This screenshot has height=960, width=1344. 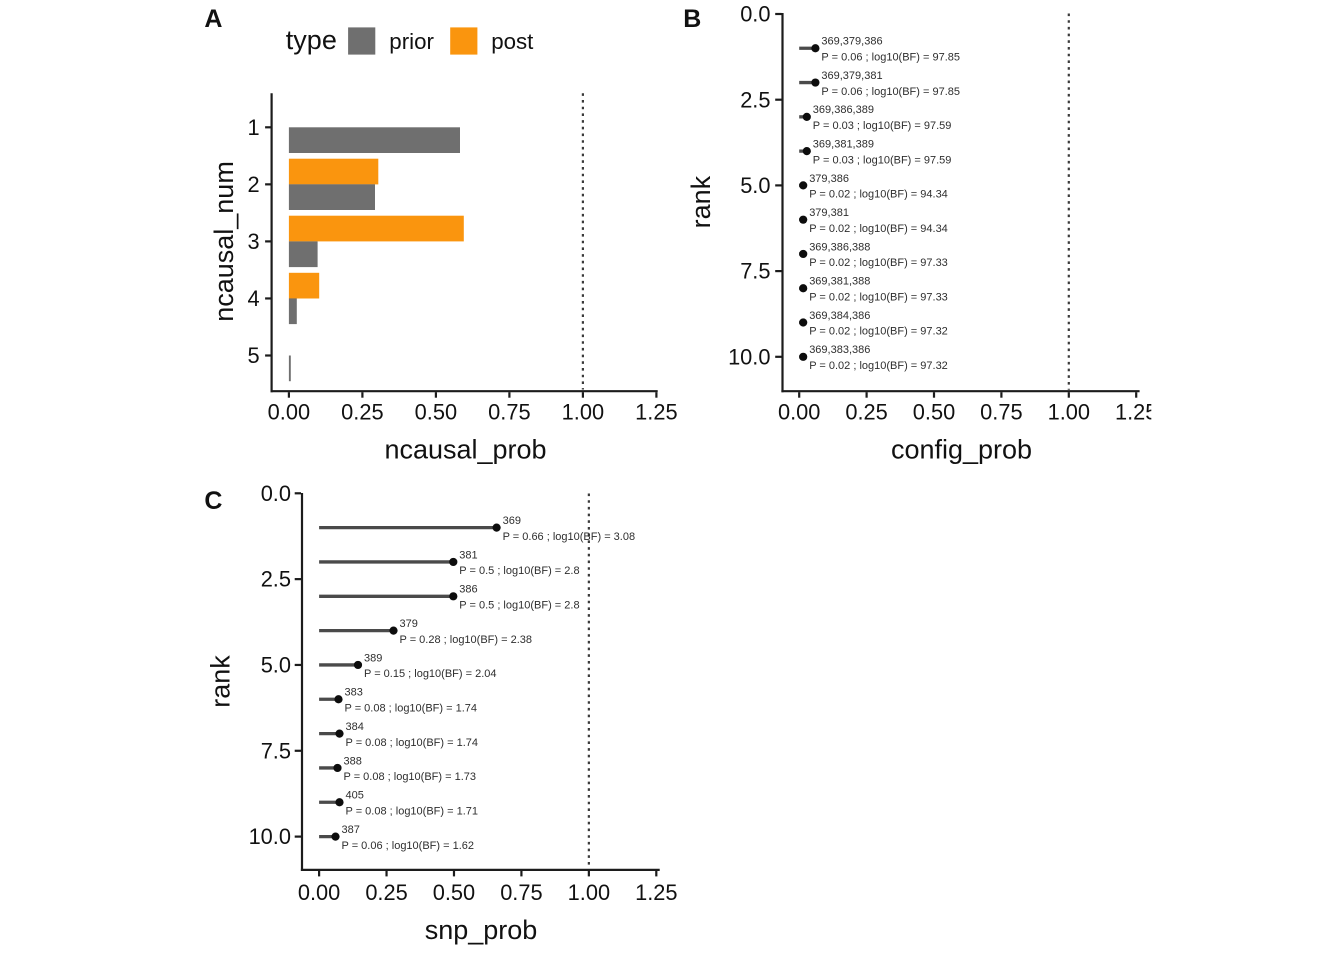 I want to click on svg-text: 381, so click(x=468, y=555).